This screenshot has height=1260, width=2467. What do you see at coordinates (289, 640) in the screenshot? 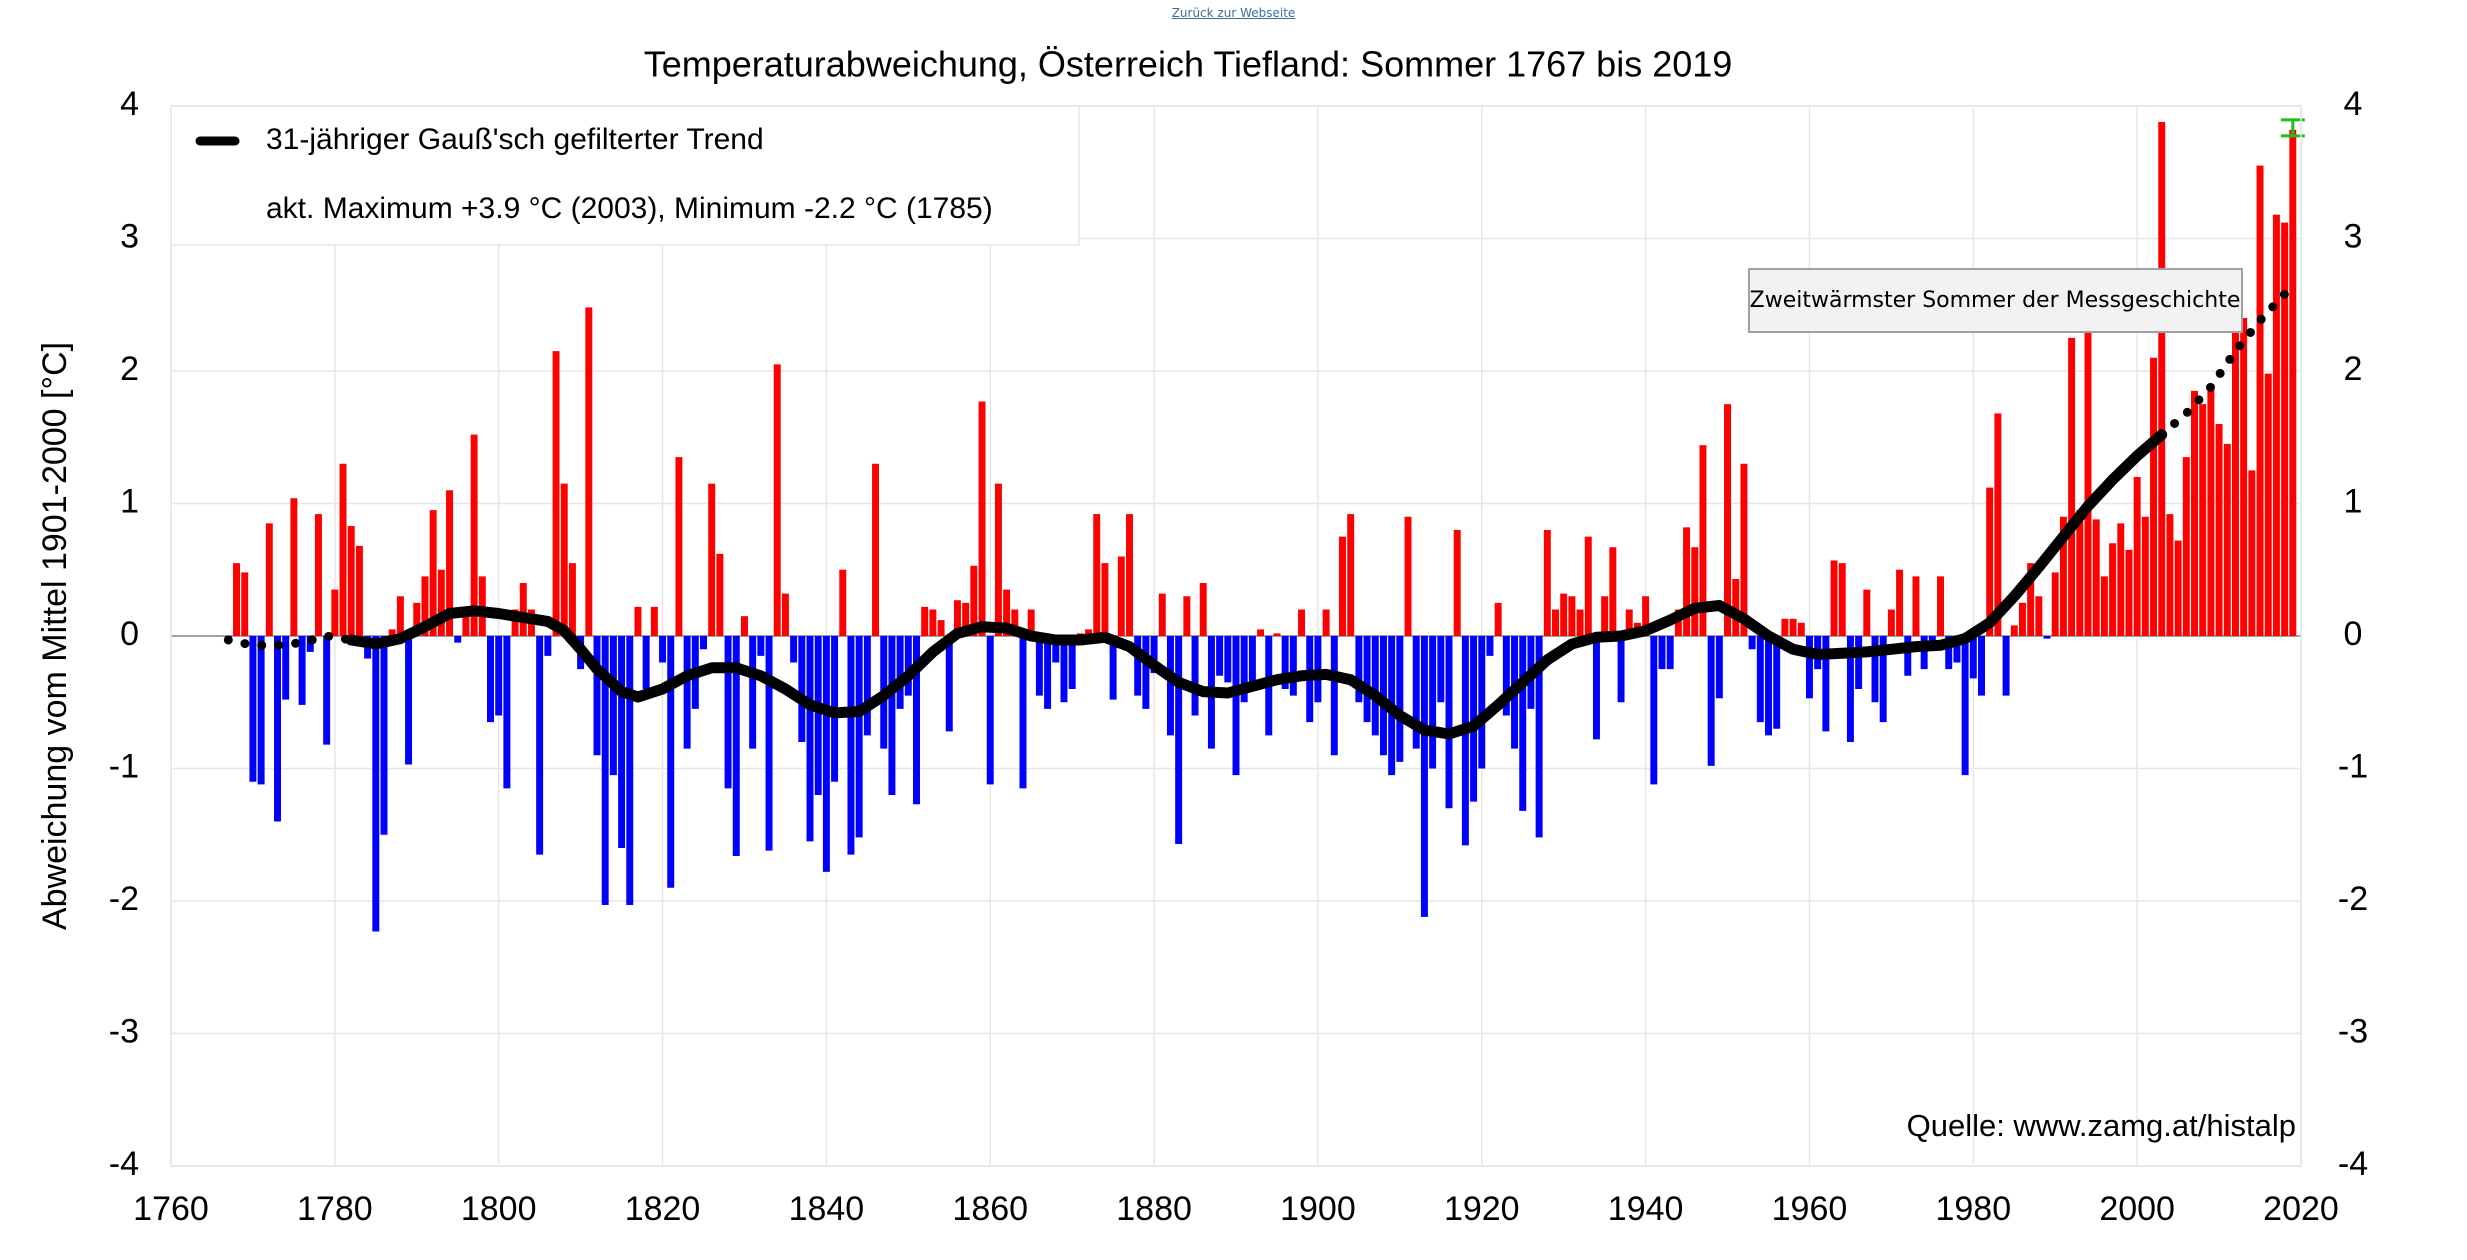
I see `trend-line` at bounding box center [289, 640].